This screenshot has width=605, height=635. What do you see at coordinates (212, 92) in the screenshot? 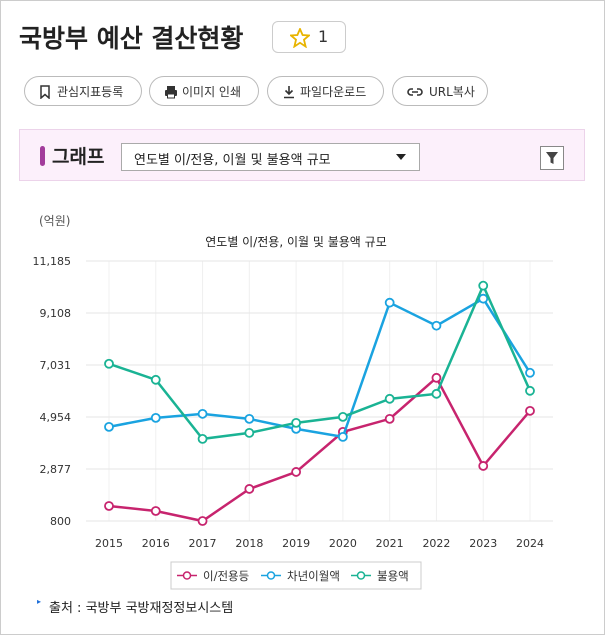
I see `button-label: 이미지 인쇄` at bounding box center [212, 92].